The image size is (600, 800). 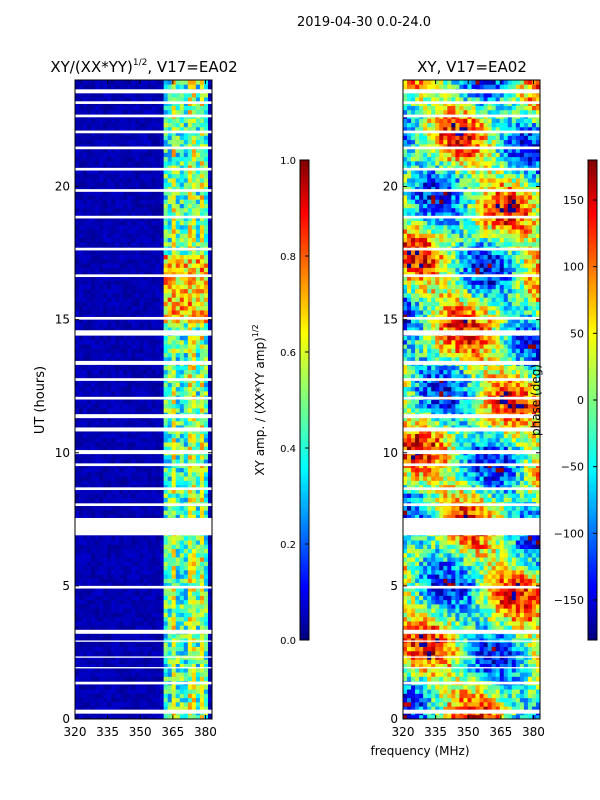 I want to click on colorbar-tick-label: 0, so click(x=580, y=400).